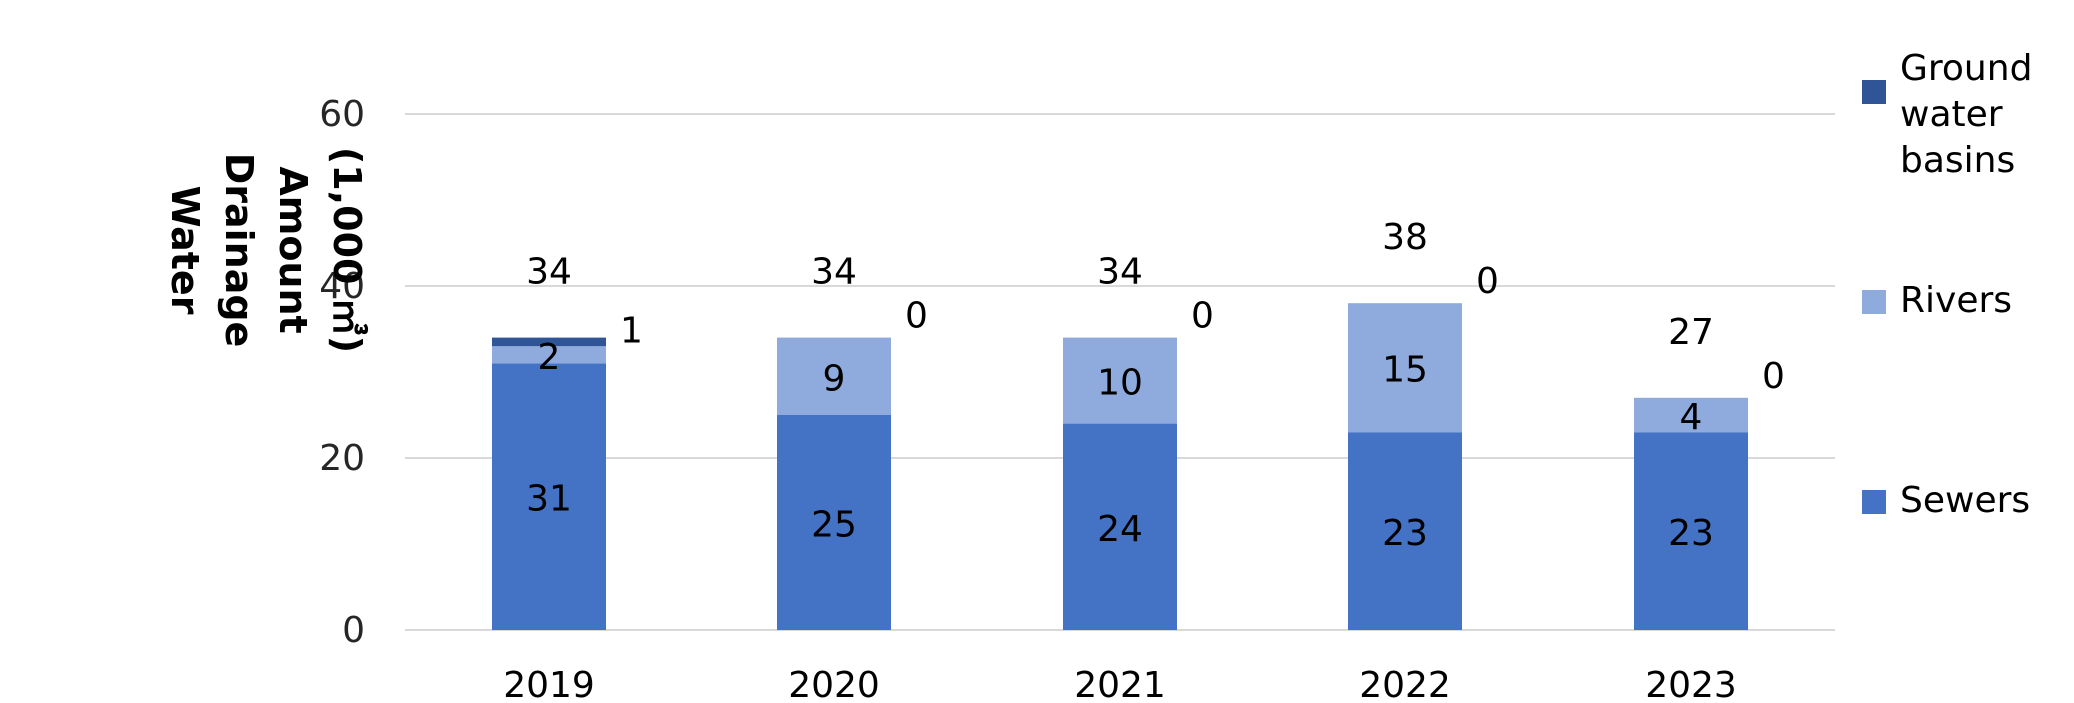 The image size is (2074, 703). What do you see at coordinates (1965, 500) in the screenshot?
I see `legend-label: Sewers` at bounding box center [1965, 500].